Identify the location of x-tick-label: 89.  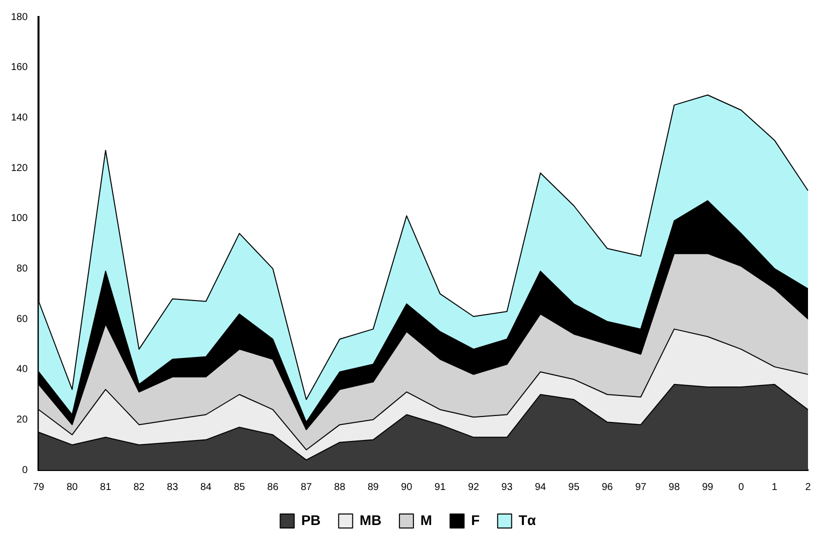
(374, 487).